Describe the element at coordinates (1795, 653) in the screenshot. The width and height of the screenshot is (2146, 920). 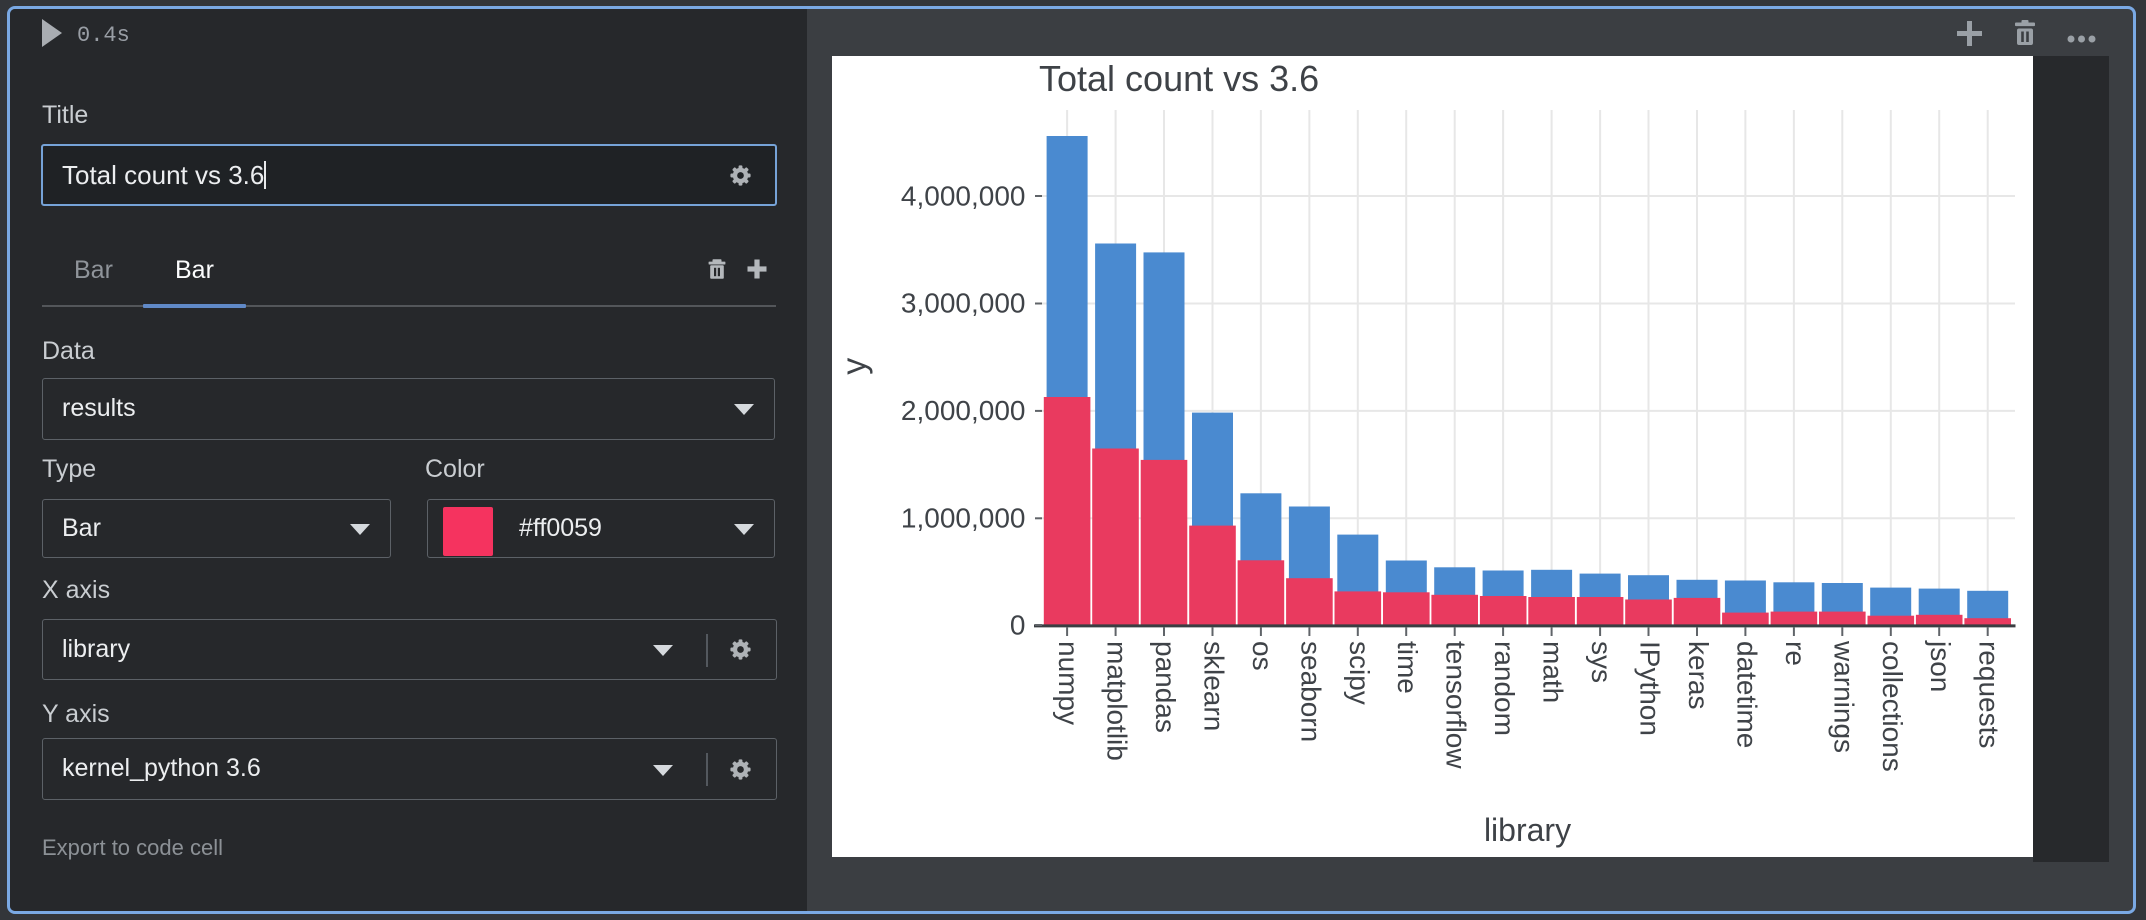
I see `svg-text: re` at that location.